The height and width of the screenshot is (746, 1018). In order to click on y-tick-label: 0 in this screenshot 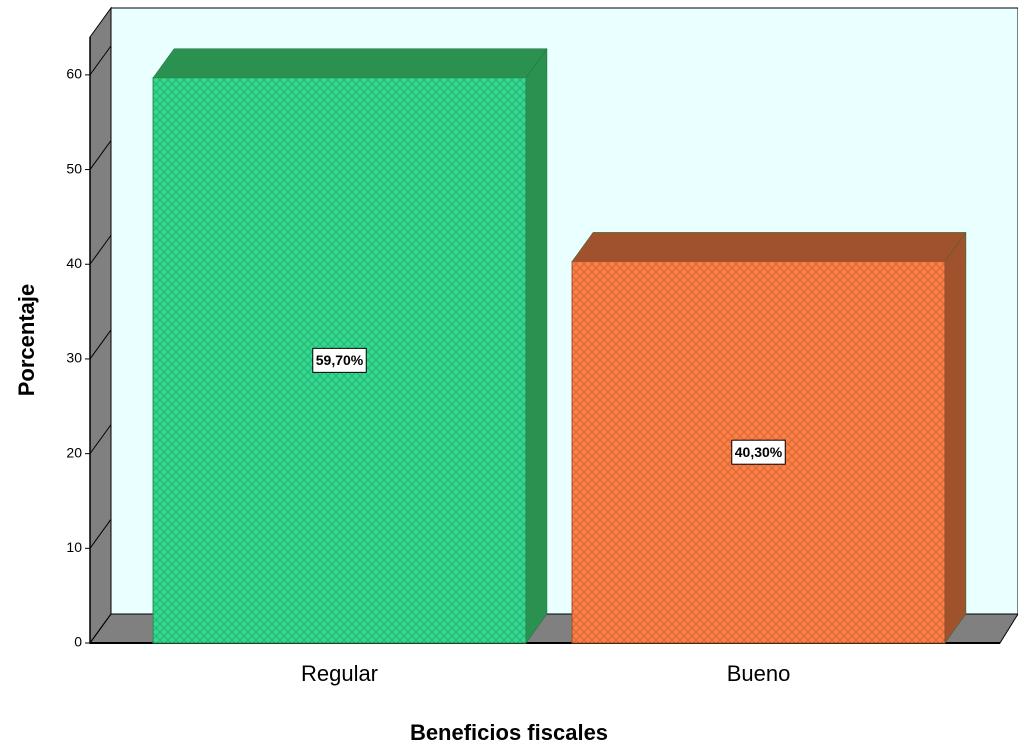, I will do `click(78, 642)`.